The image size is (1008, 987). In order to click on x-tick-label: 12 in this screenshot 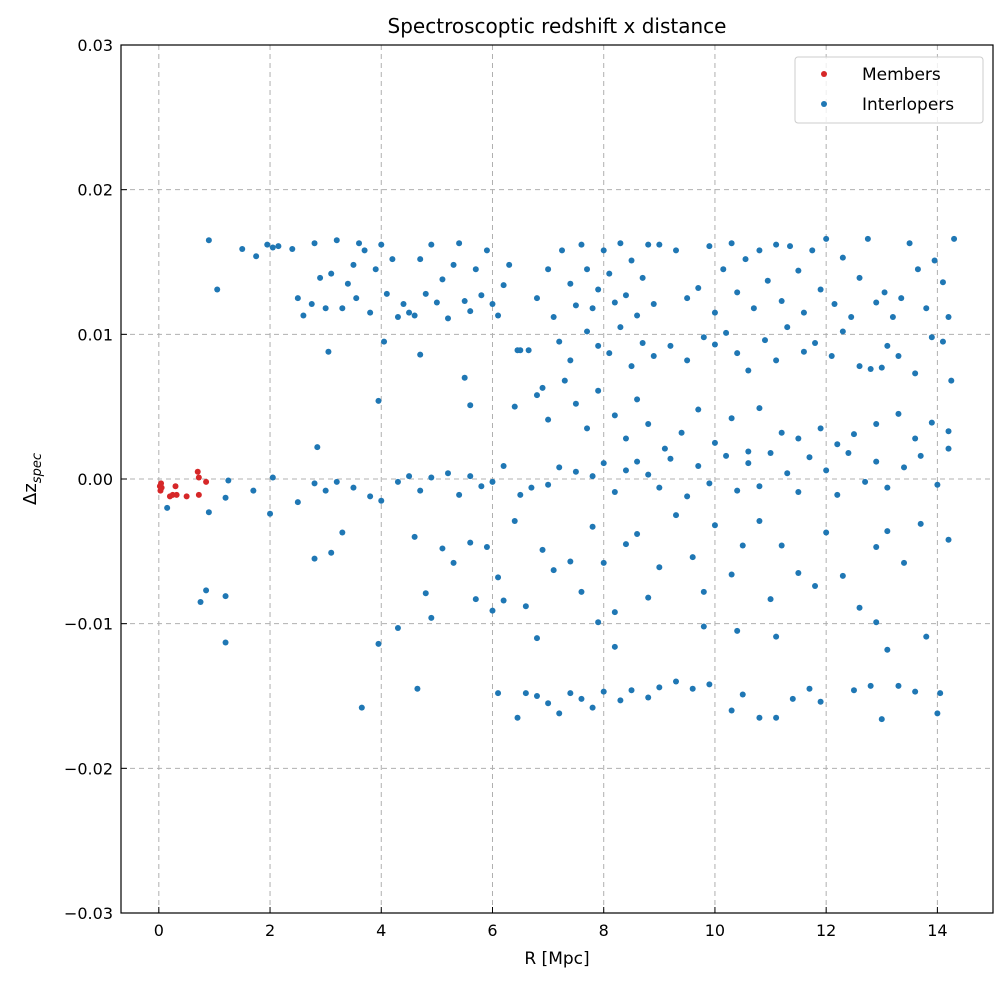, I will do `click(826, 930)`.